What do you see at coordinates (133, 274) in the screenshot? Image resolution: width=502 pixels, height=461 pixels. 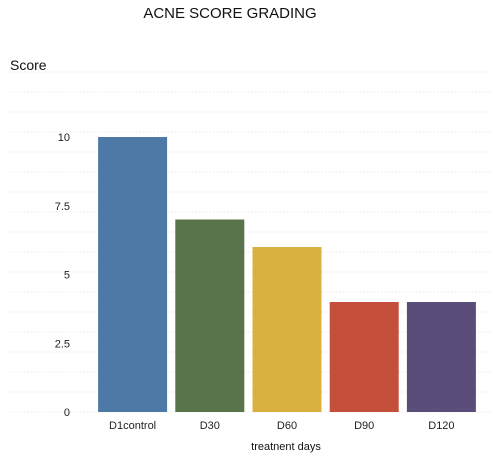 I see `bar-d1control` at bounding box center [133, 274].